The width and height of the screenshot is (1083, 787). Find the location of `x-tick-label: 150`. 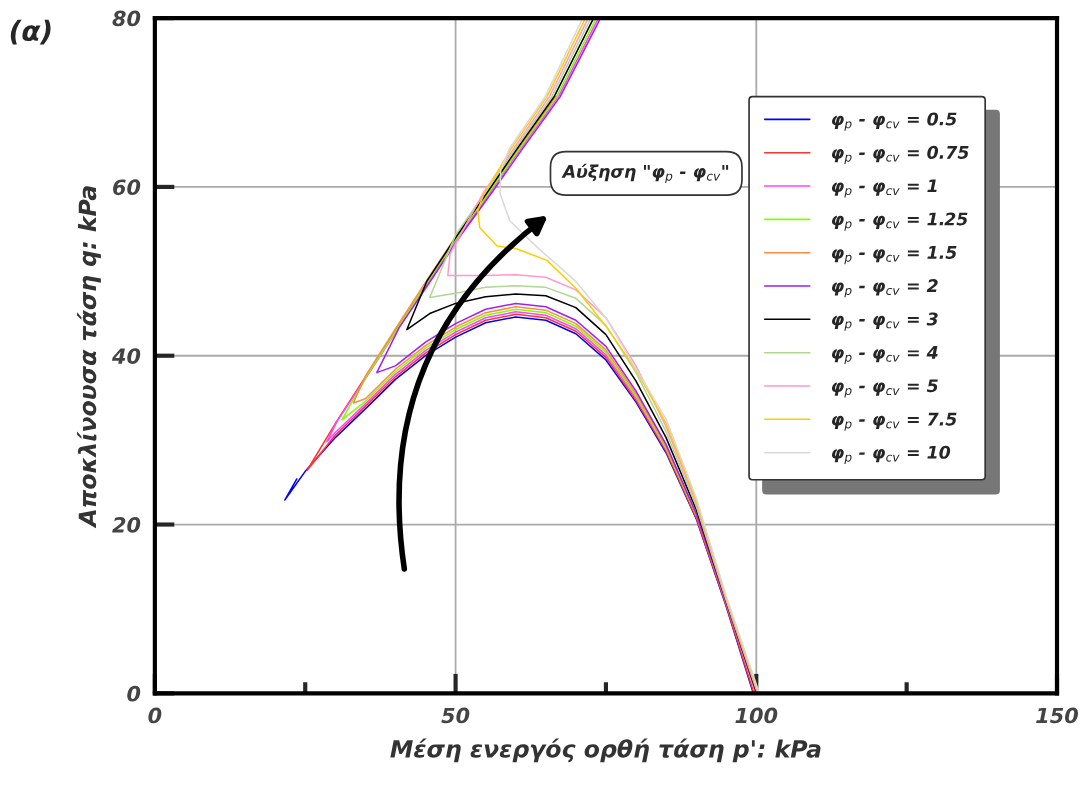

x-tick-label: 150 is located at coordinates (1057, 715).